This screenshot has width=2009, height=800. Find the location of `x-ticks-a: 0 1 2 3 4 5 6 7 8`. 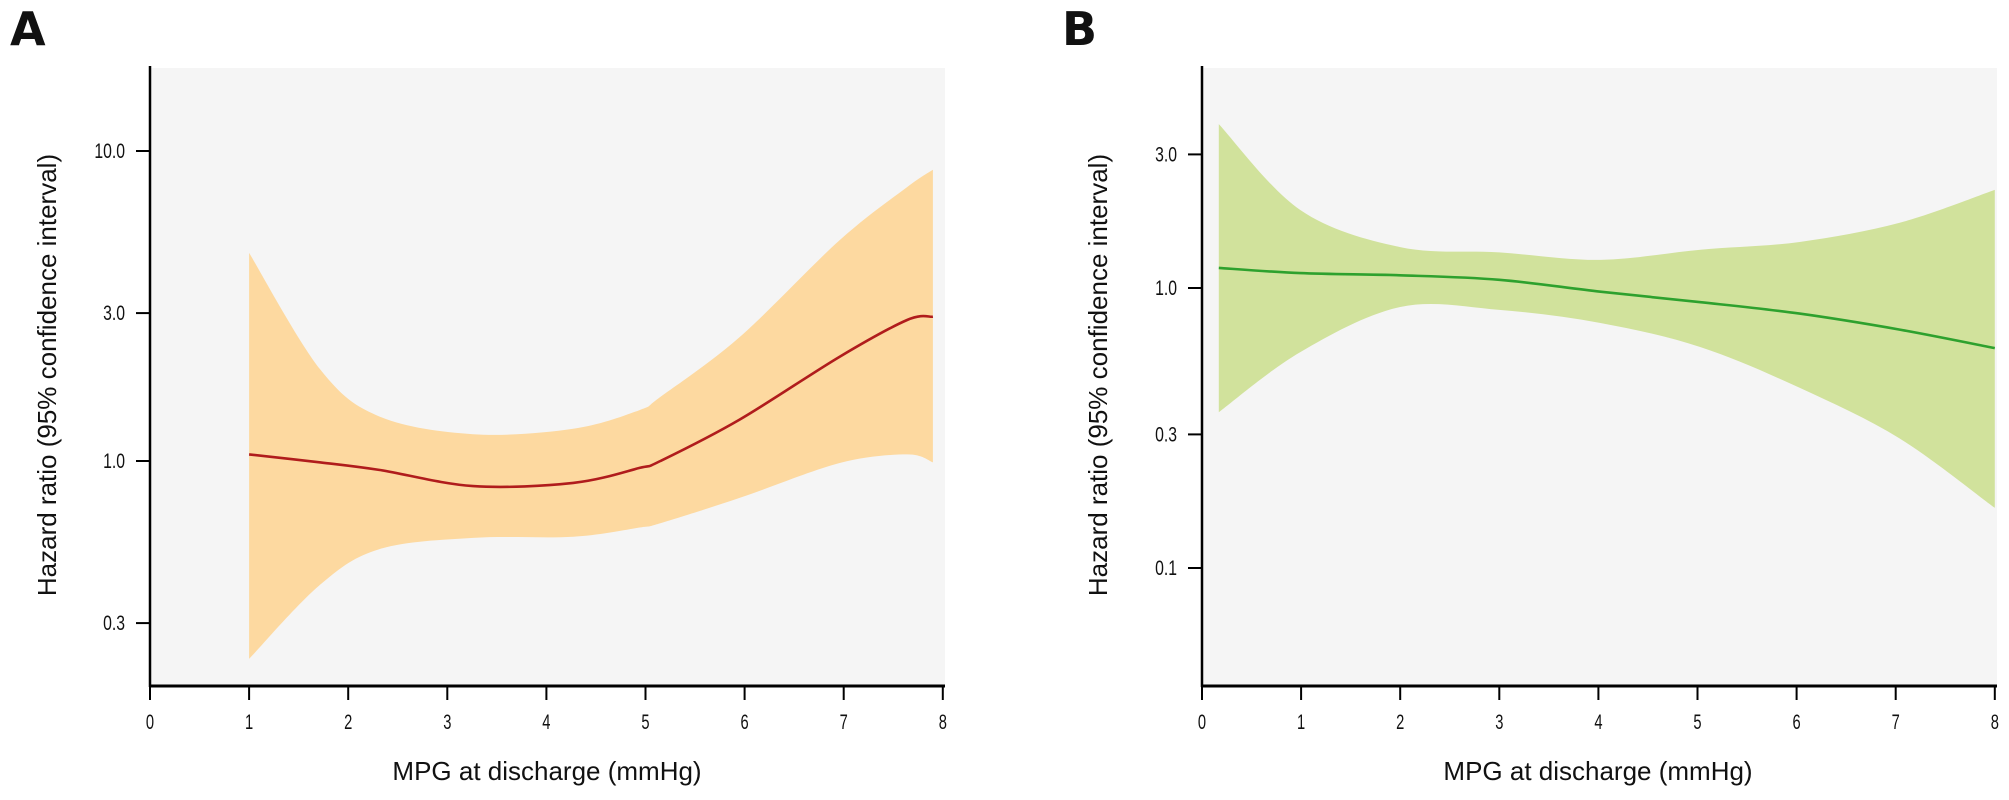

x-ticks-a: 0 1 2 3 4 5 6 7 8 is located at coordinates (546, 710).